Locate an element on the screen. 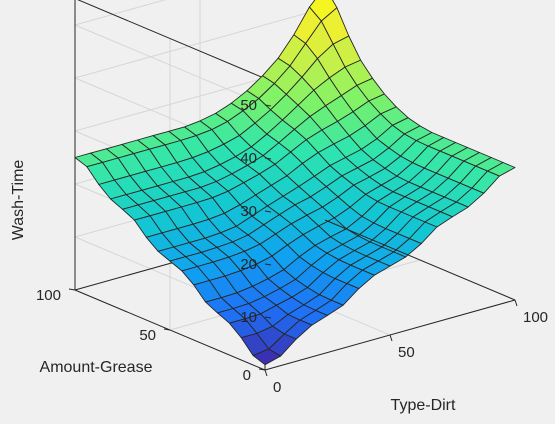  x-tick-label: 100 is located at coordinates (535, 317).